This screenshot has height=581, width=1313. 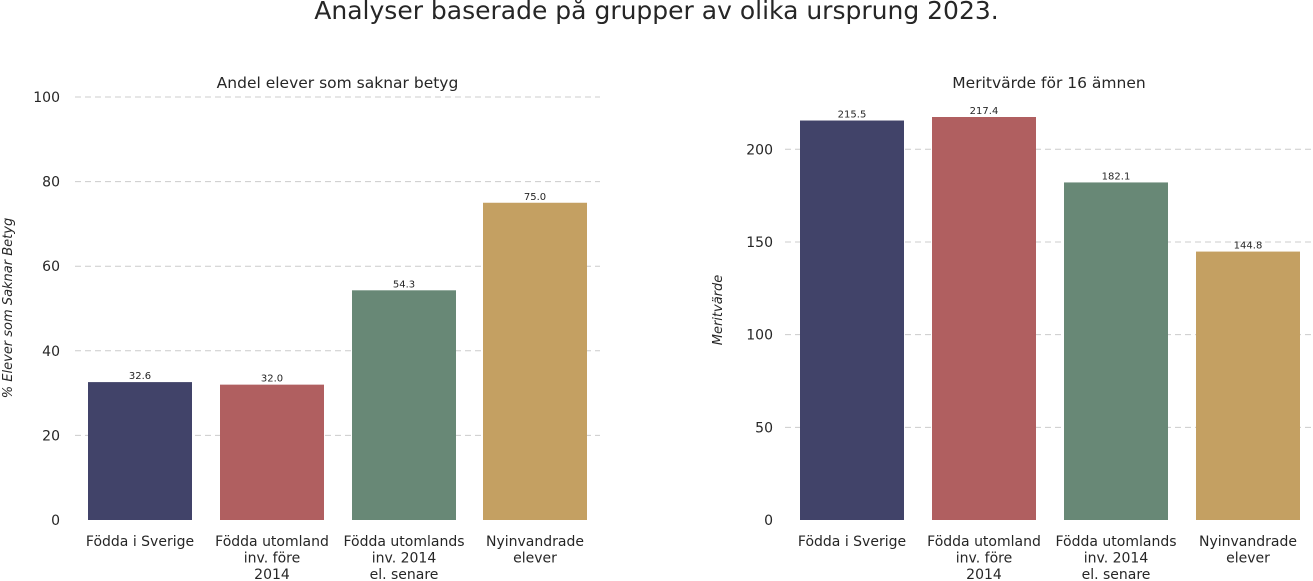 What do you see at coordinates (764, 428) in the screenshot?
I see `chart-2-y-tick-label: 50` at bounding box center [764, 428].